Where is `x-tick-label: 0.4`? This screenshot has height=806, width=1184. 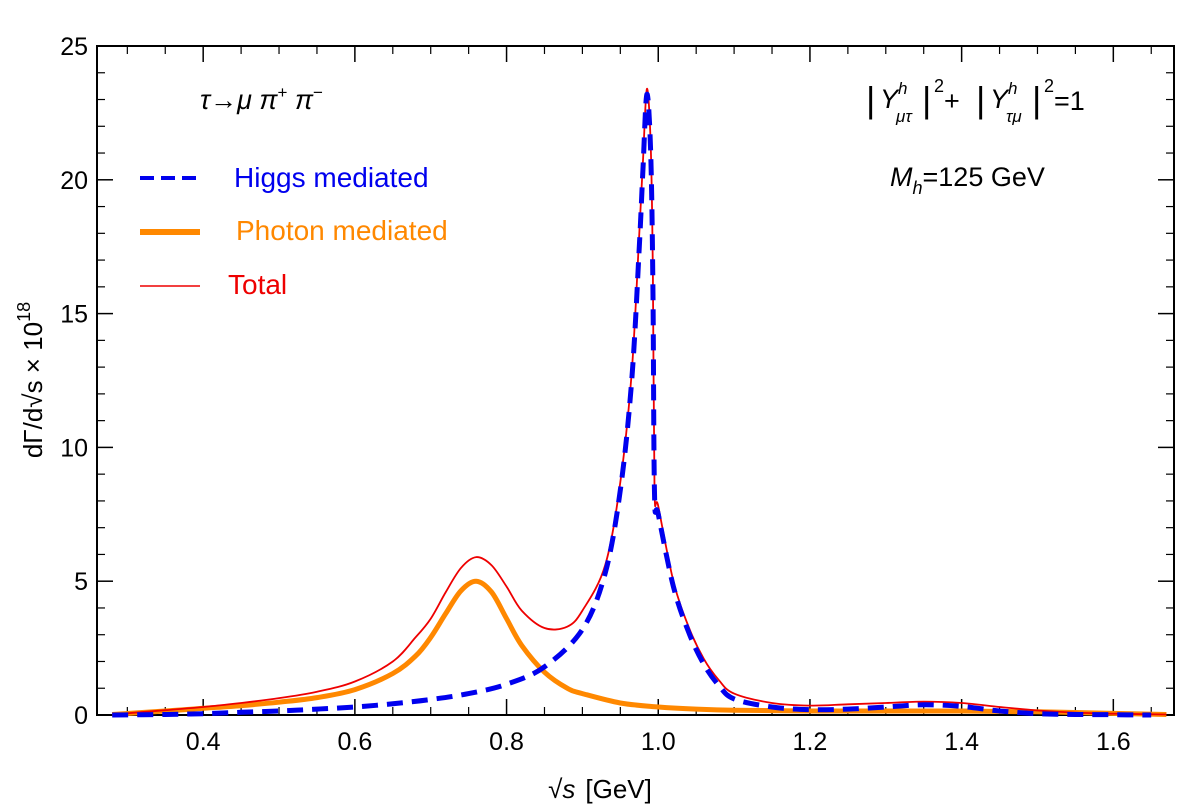
x-tick-label: 0.4 is located at coordinates (203, 742).